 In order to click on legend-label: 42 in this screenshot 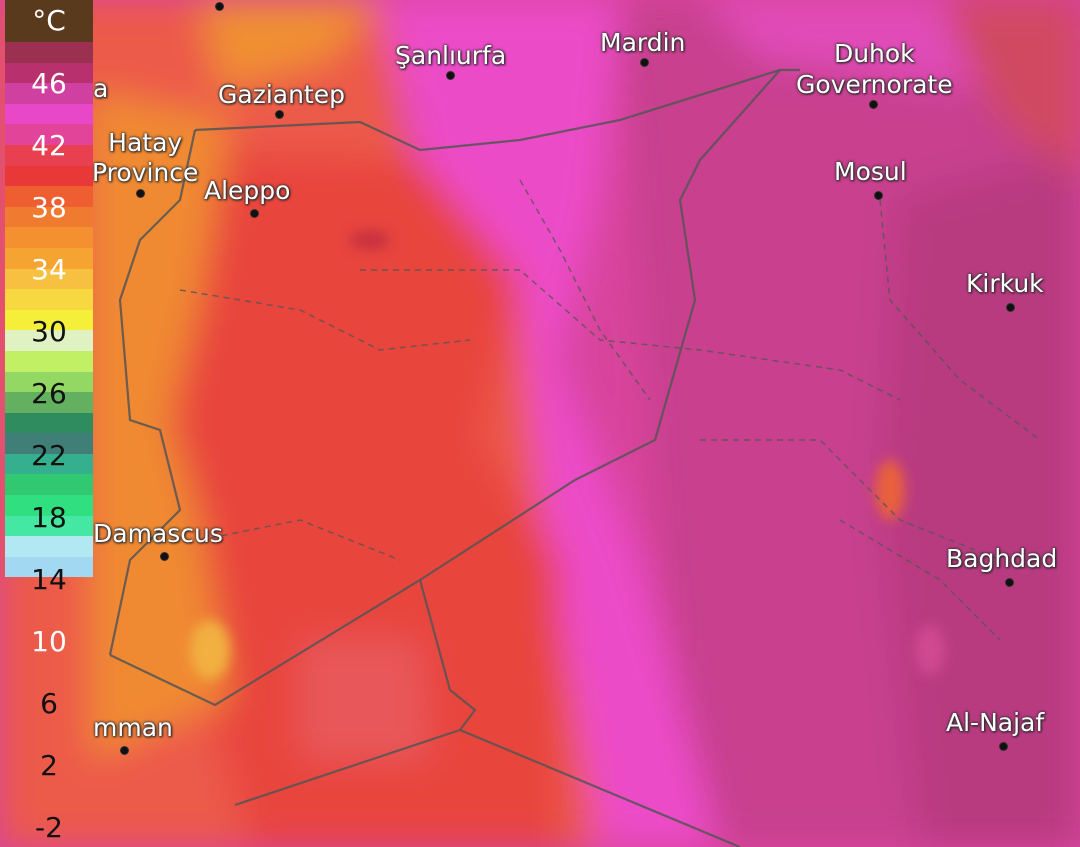, I will do `click(49, 145)`.